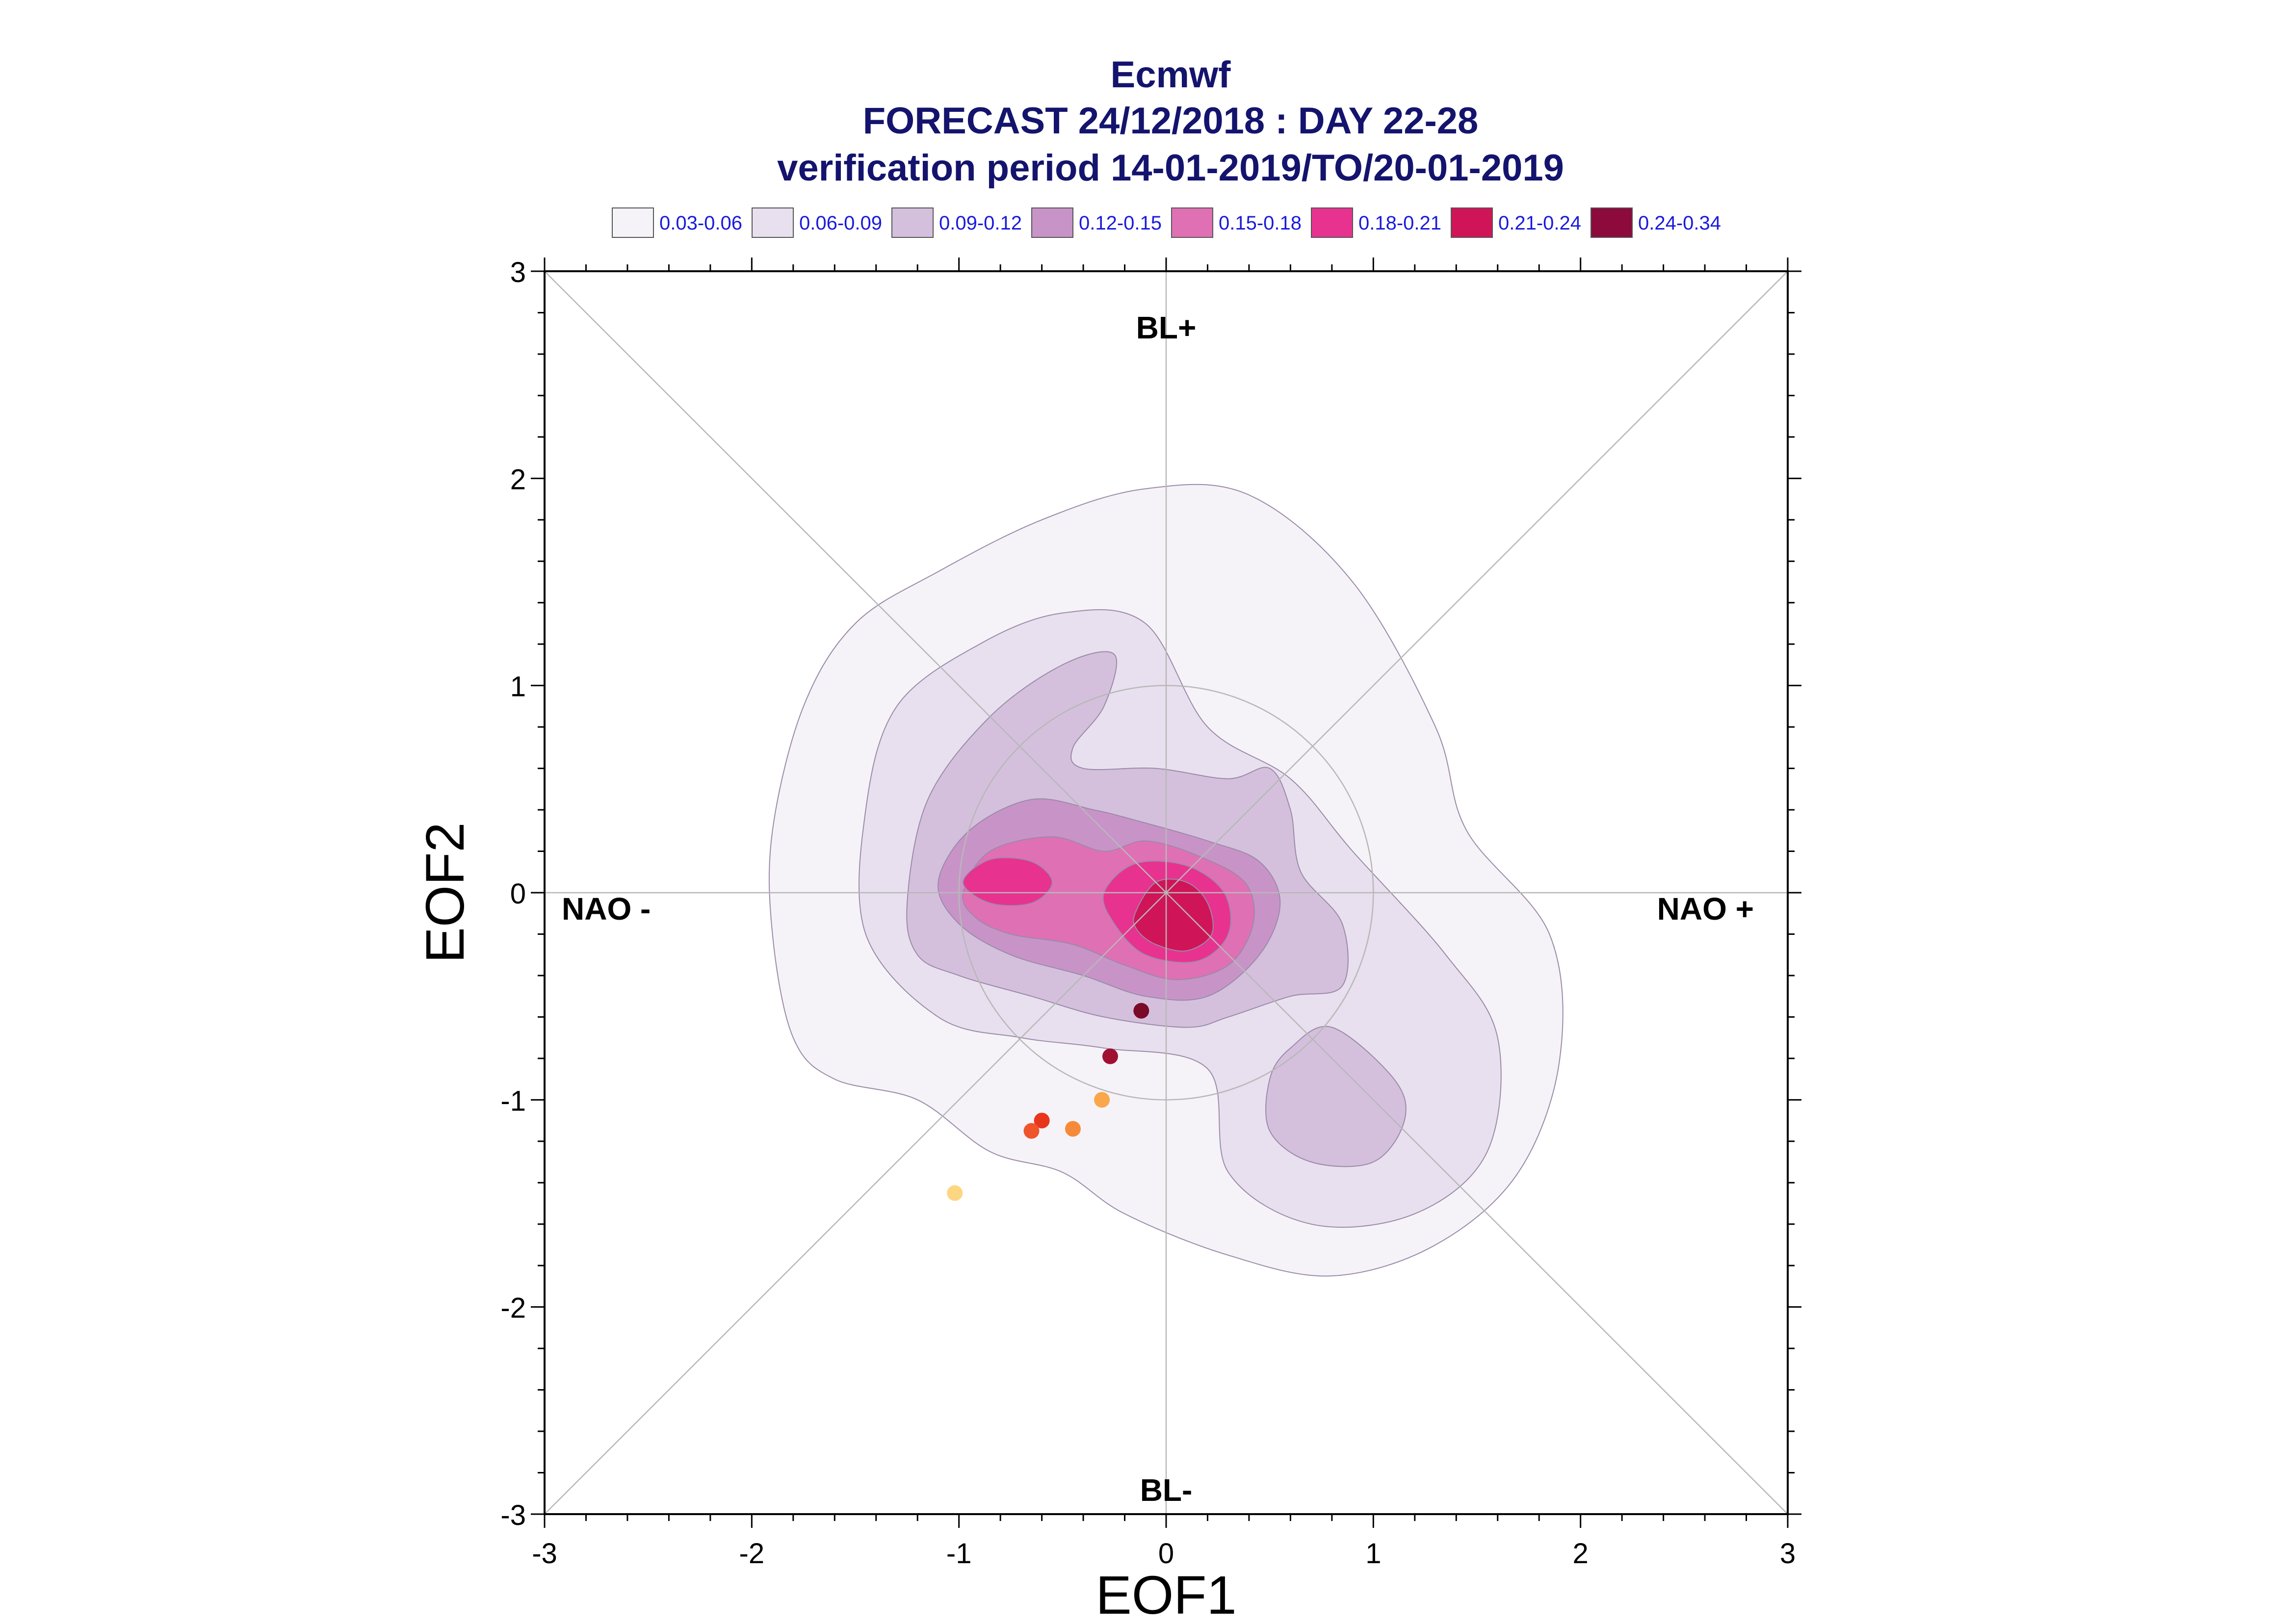  I want to click on x-tick-label: -3, so click(544, 1554).